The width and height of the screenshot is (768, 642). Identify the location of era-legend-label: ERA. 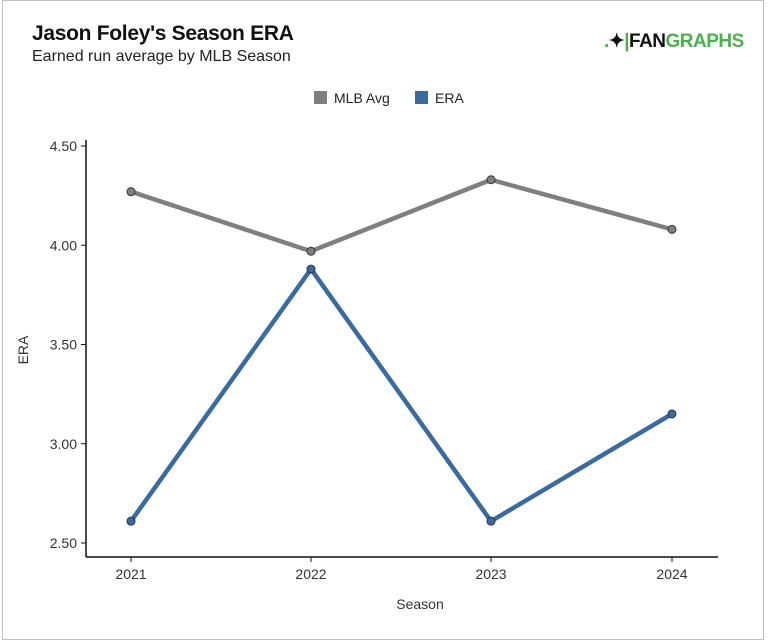
(449, 98).